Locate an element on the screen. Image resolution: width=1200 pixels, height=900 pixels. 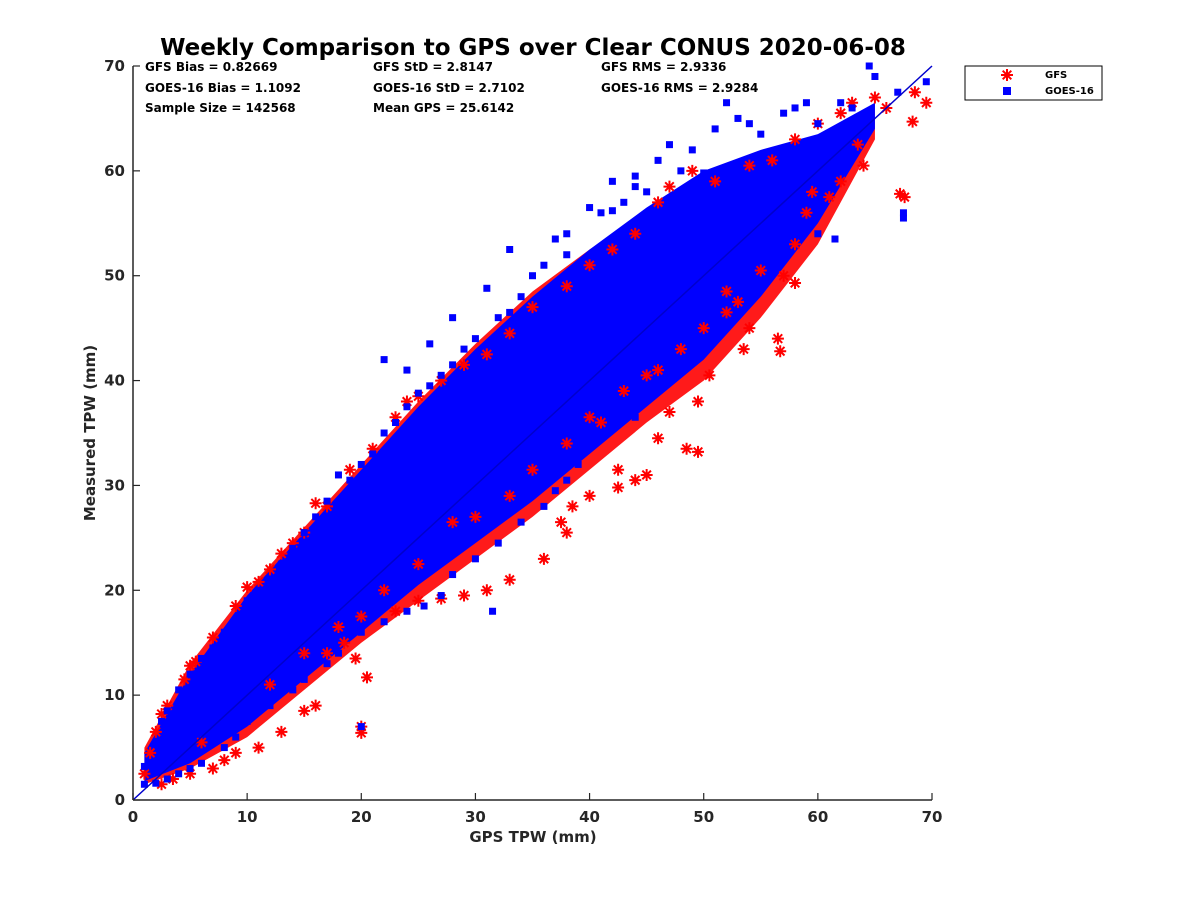
legend-goes-label: GOES-16 is located at coordinates (1069, 91).